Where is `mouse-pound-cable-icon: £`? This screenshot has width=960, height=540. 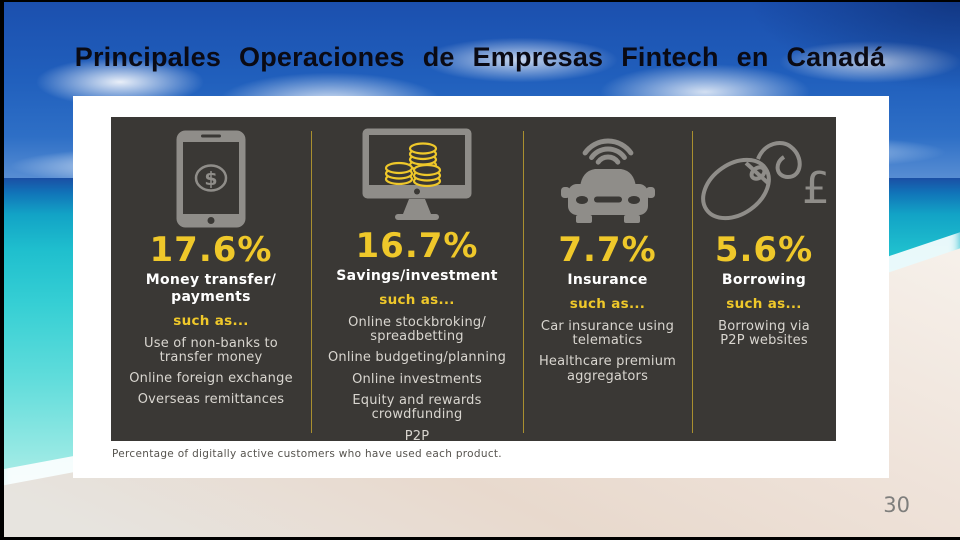
mouse-pound-cable-icon: £ is located at coordinates (764, 178).